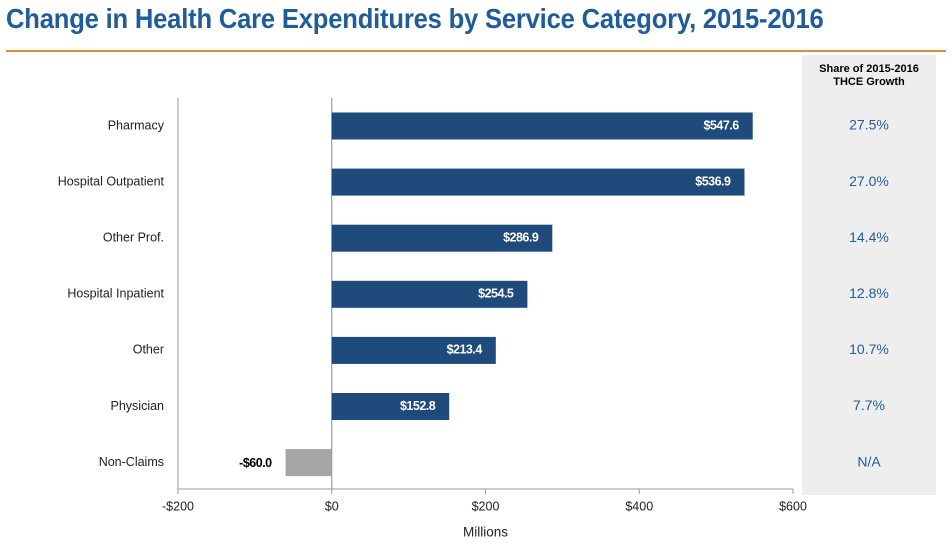 The height and width of the screenshot is (553, 952). I want to click on x-axis-label: Millions, so click(485, 532).